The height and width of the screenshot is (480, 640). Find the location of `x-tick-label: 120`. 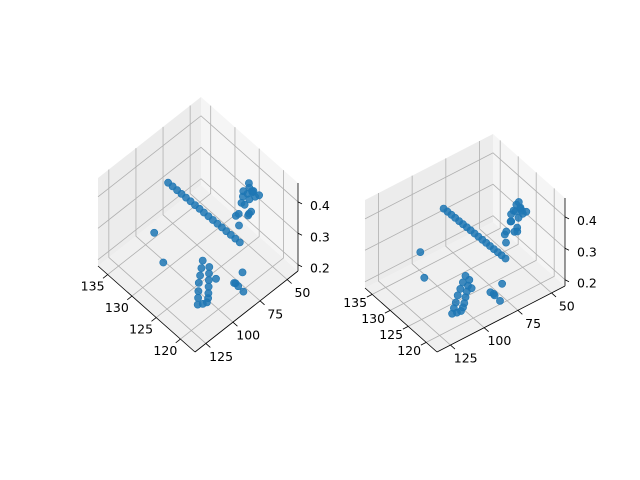

x-tick-label: 120 is located at coordinates (165, 350).